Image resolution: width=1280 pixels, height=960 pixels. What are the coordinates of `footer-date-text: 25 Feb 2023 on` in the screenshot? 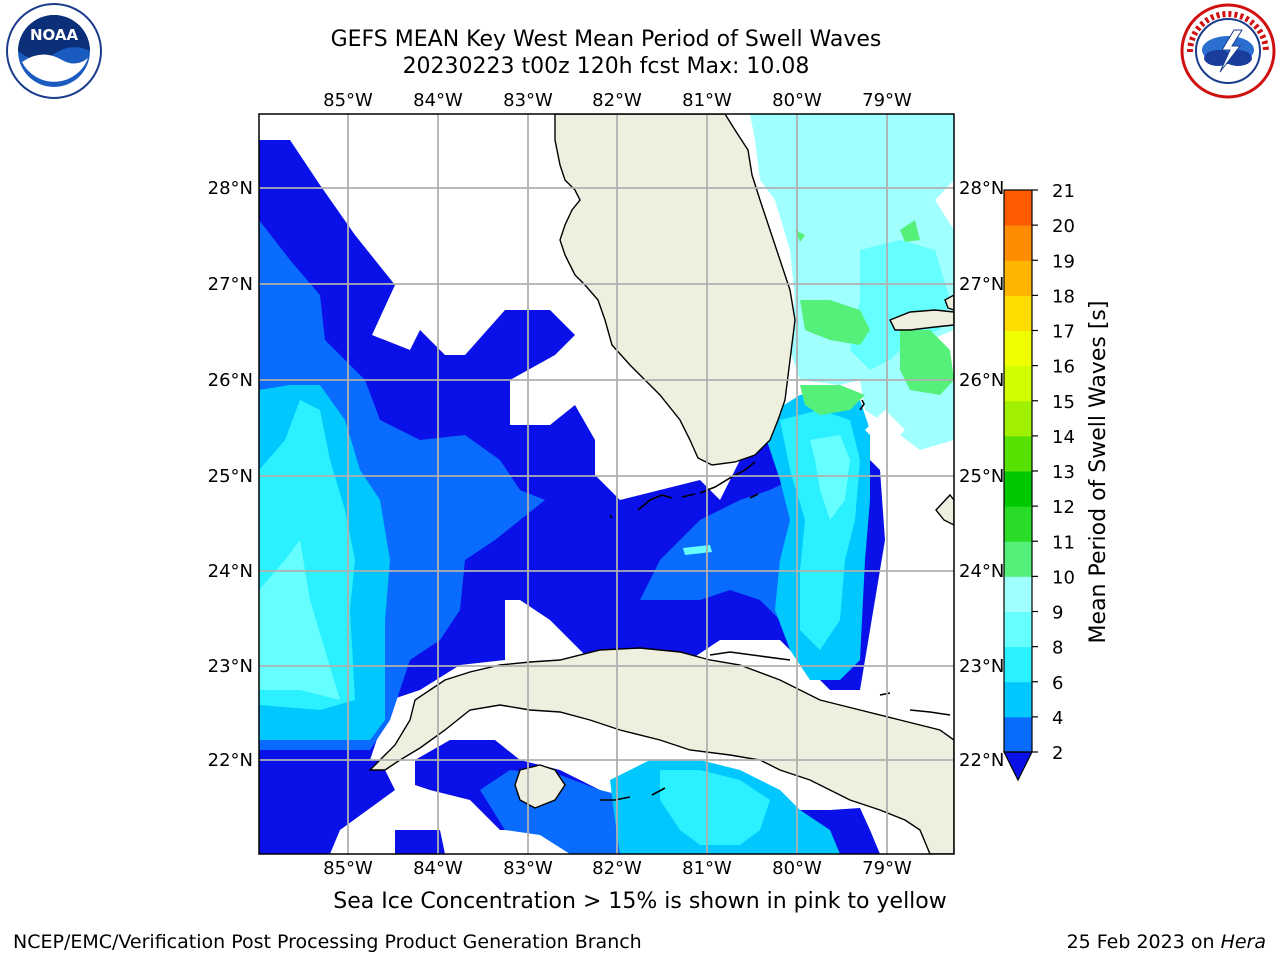 It's located at (1143, 942).